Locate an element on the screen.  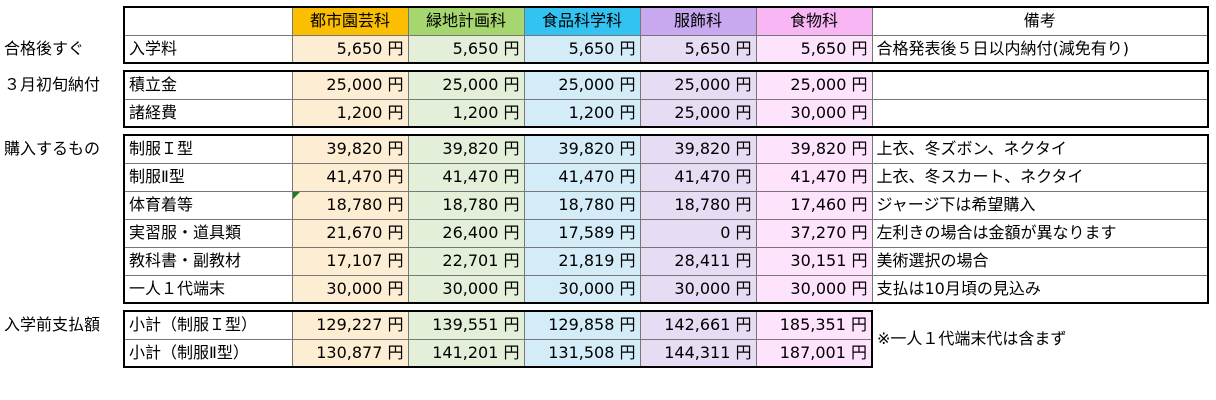
amount-cell: 22,701 円 is located at coordinates (466, 261).